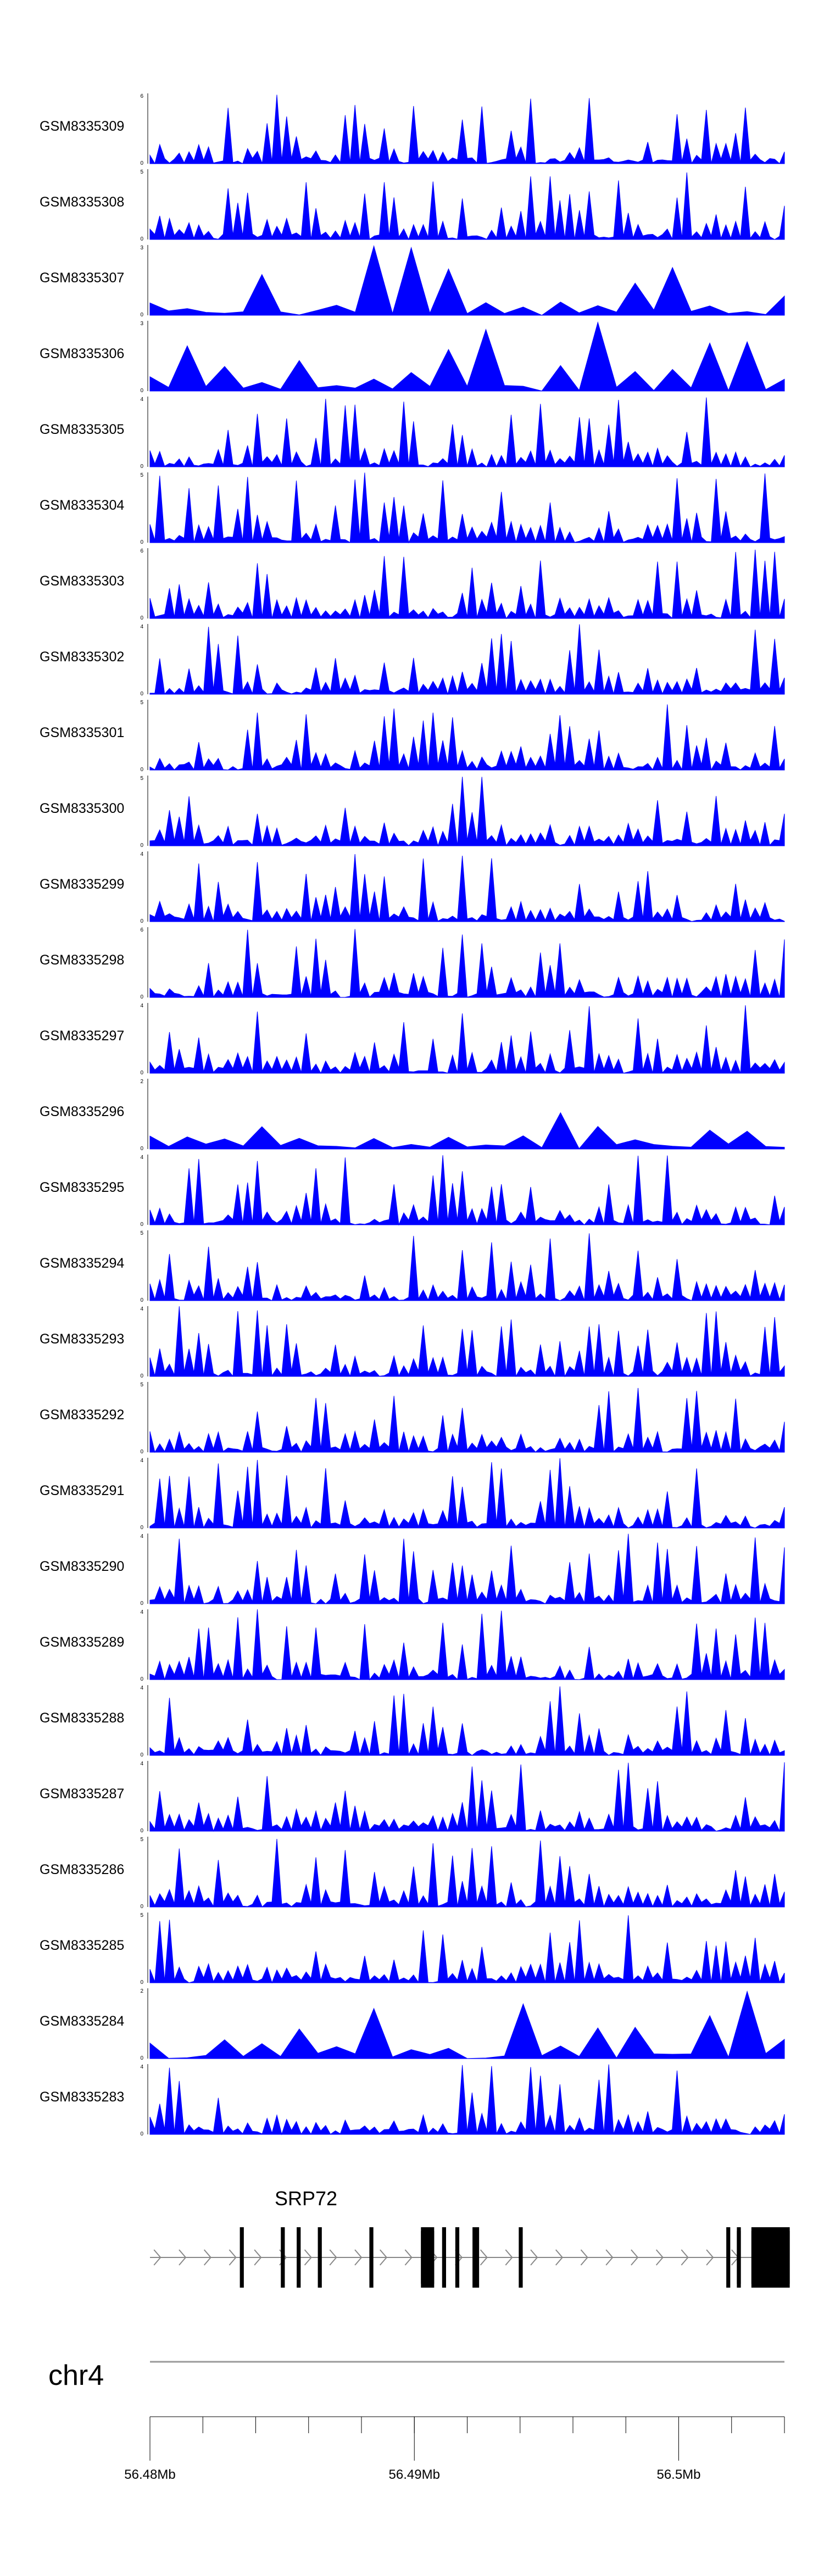 This screenshot has height=2576, width=824. I want to click on x-tick-label: 56.49Mb, so click(414, 2474).